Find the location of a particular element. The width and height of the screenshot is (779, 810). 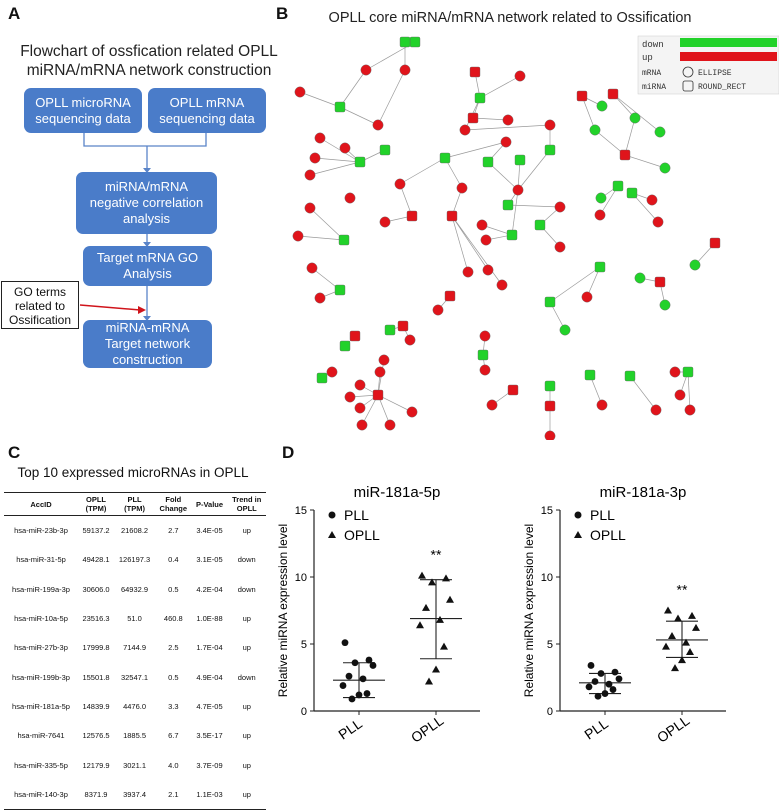

table-cell: 2.5 is located at coordinates (173, 648).